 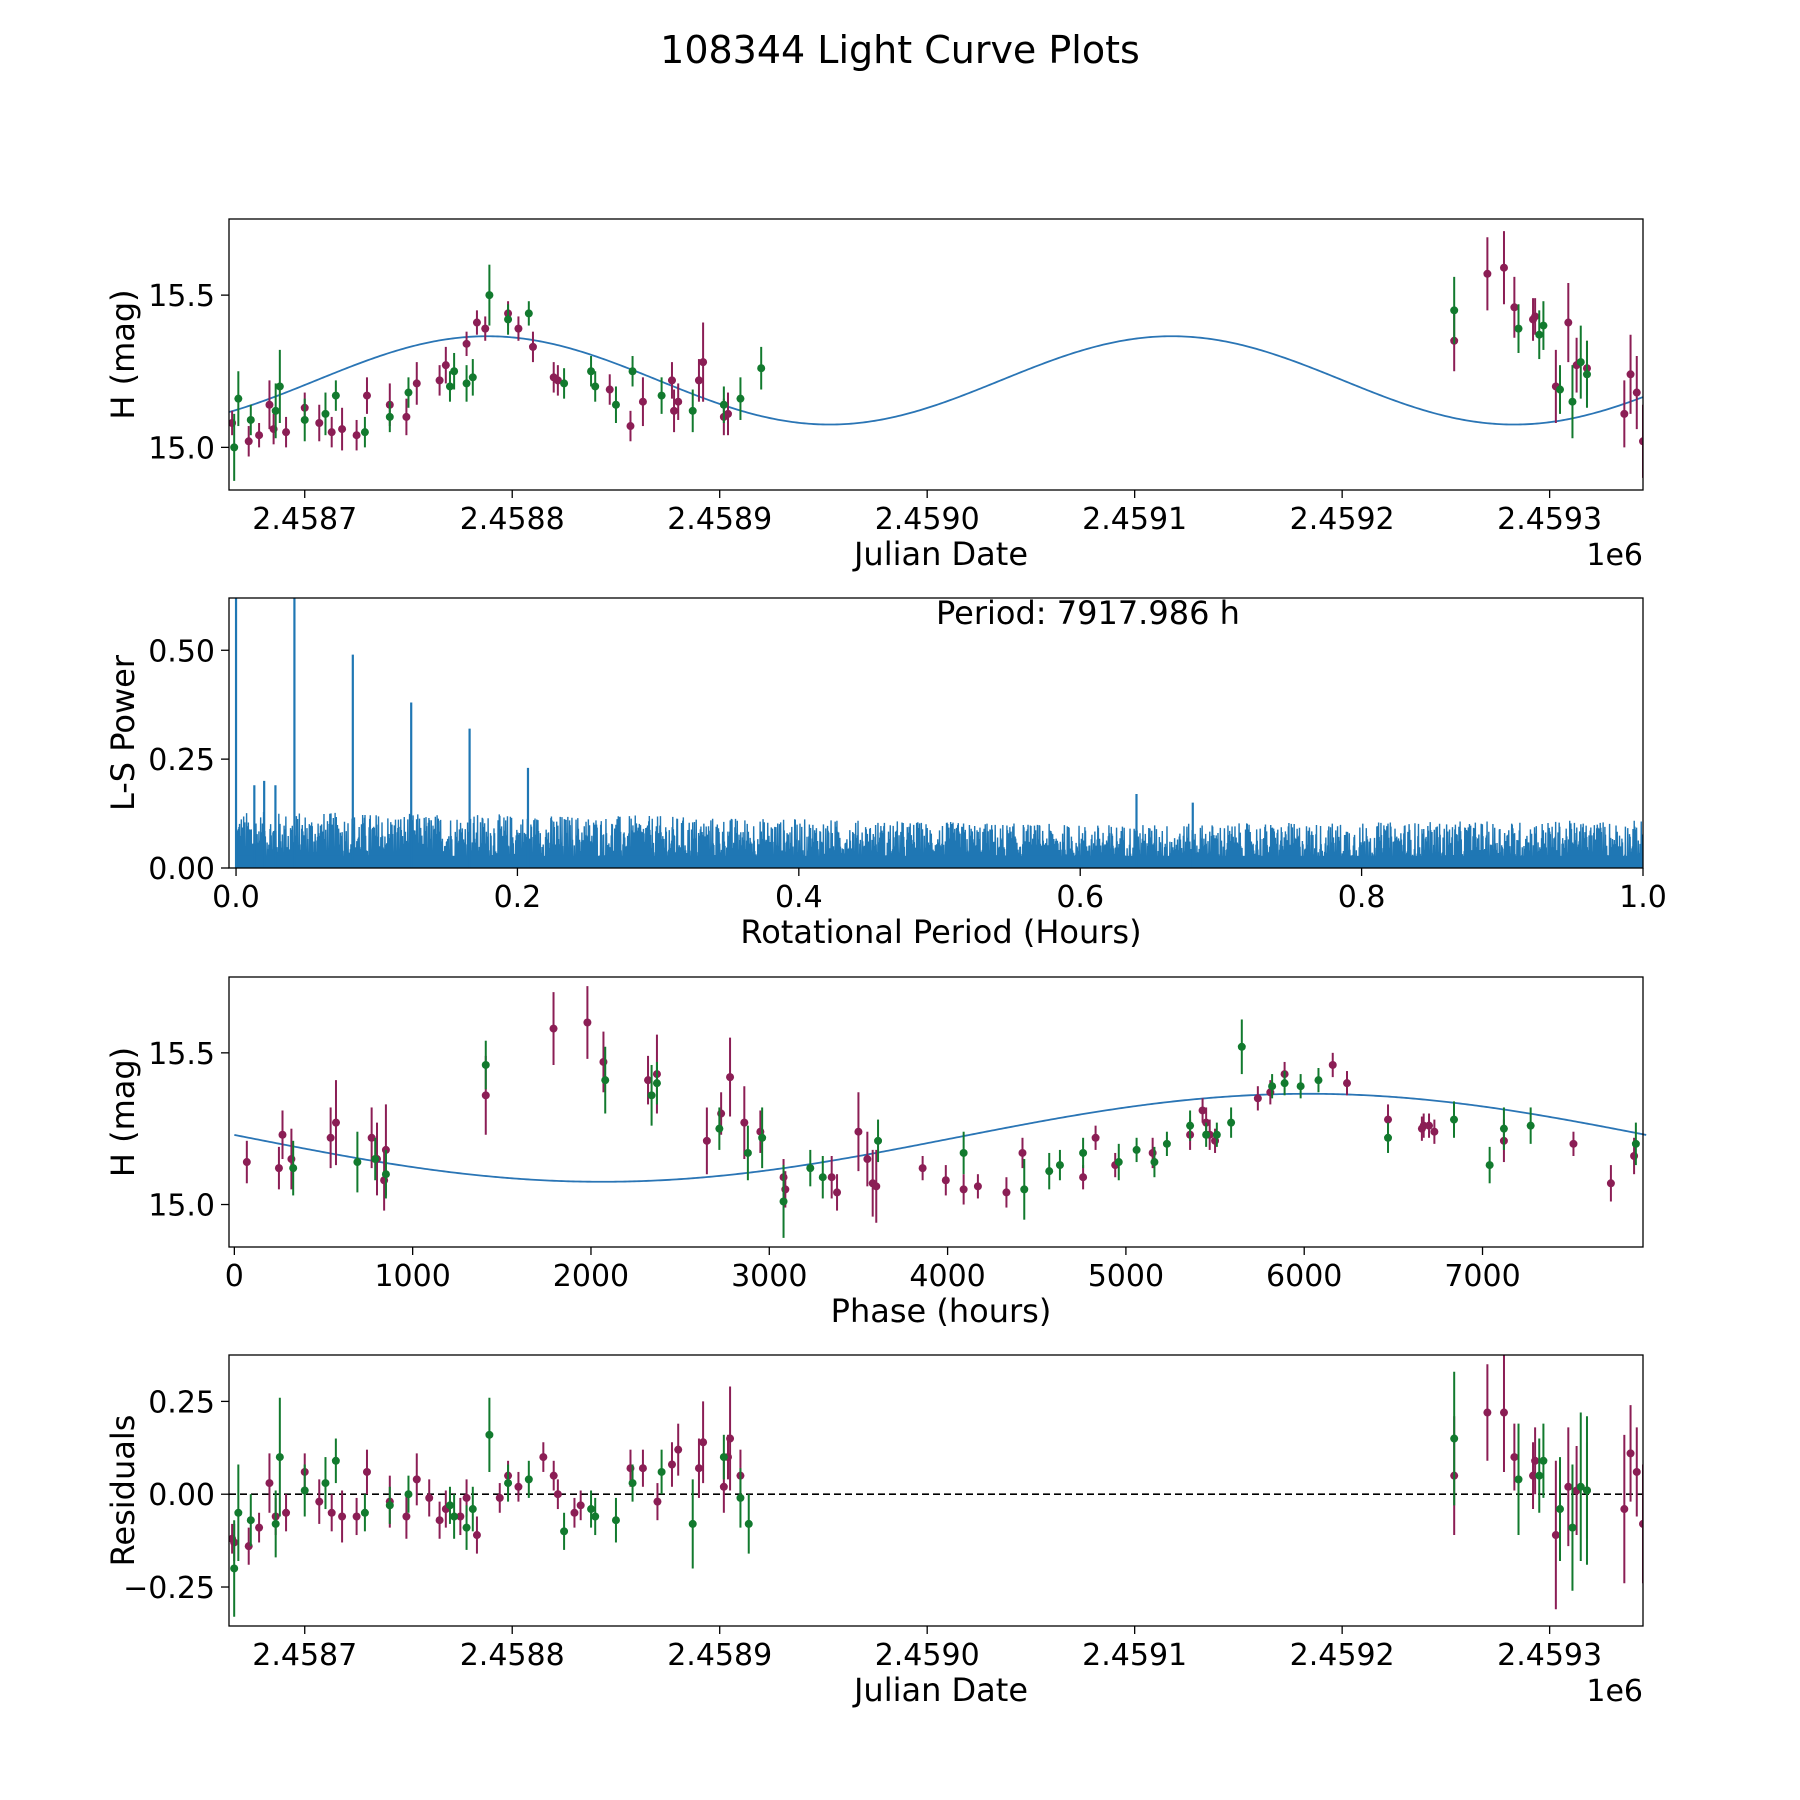 I want to click on residuals-xtick-label: 2.4592, so click(x=1342, y=1655).